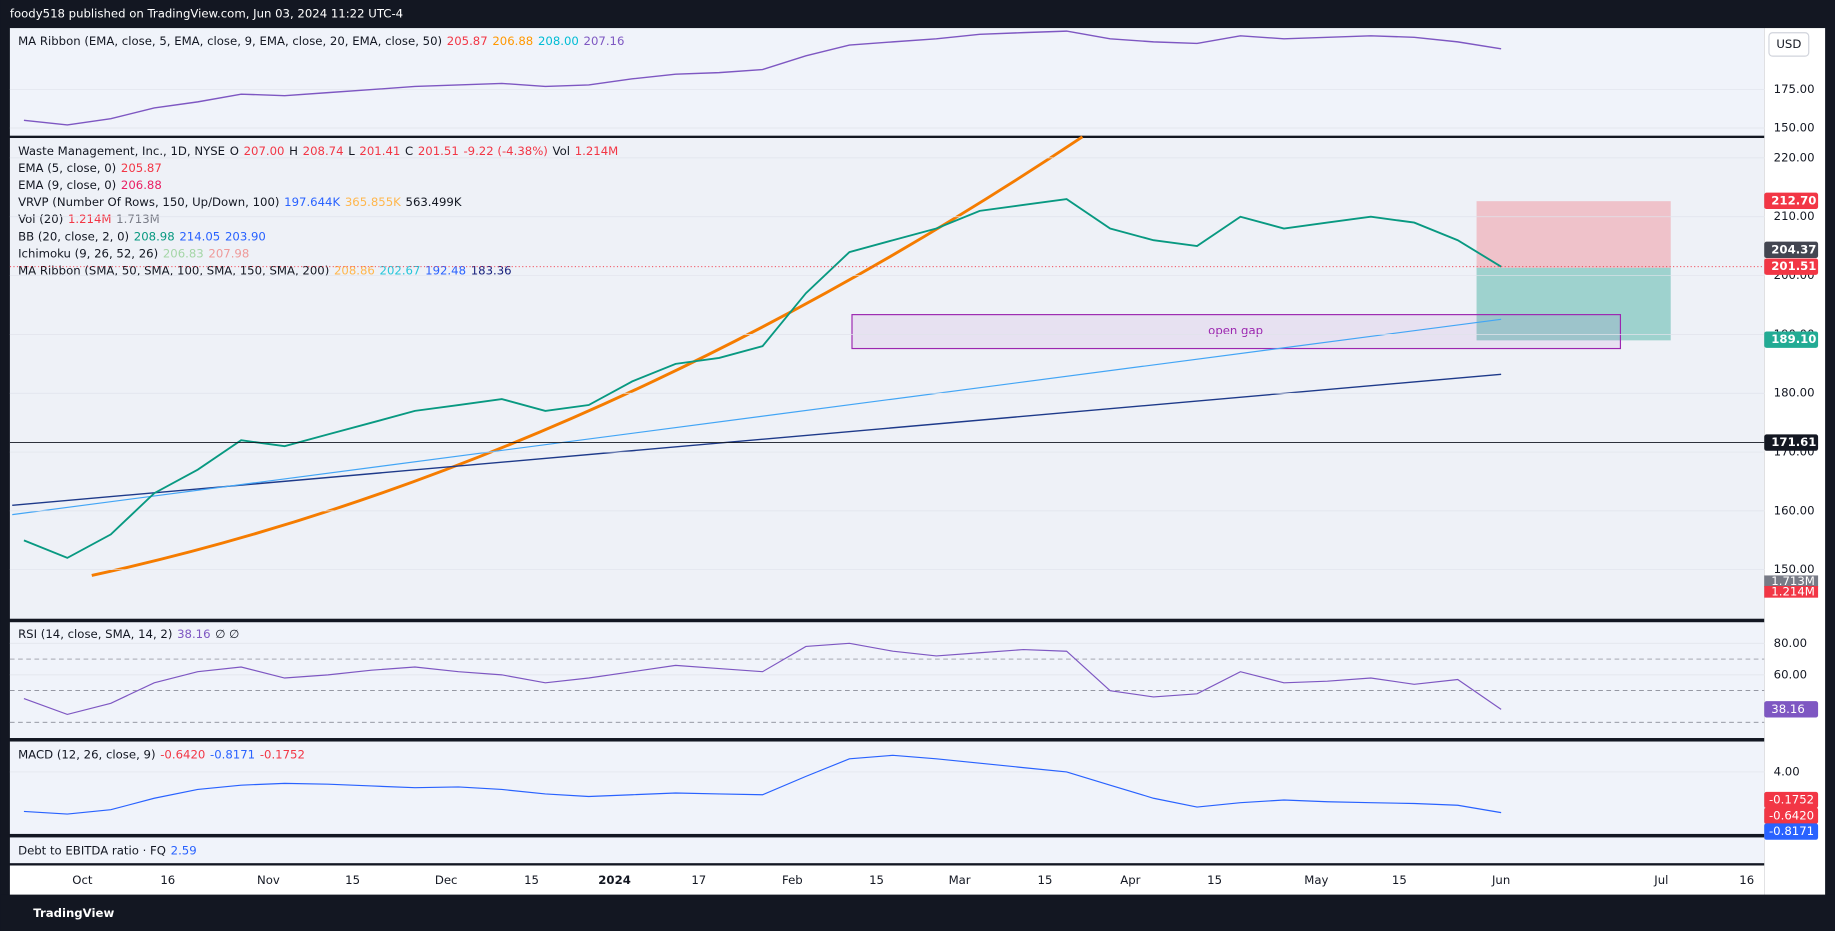 This screenshot has height=931, width=1835. I want to click on time-label: 17, so click(698, 880).